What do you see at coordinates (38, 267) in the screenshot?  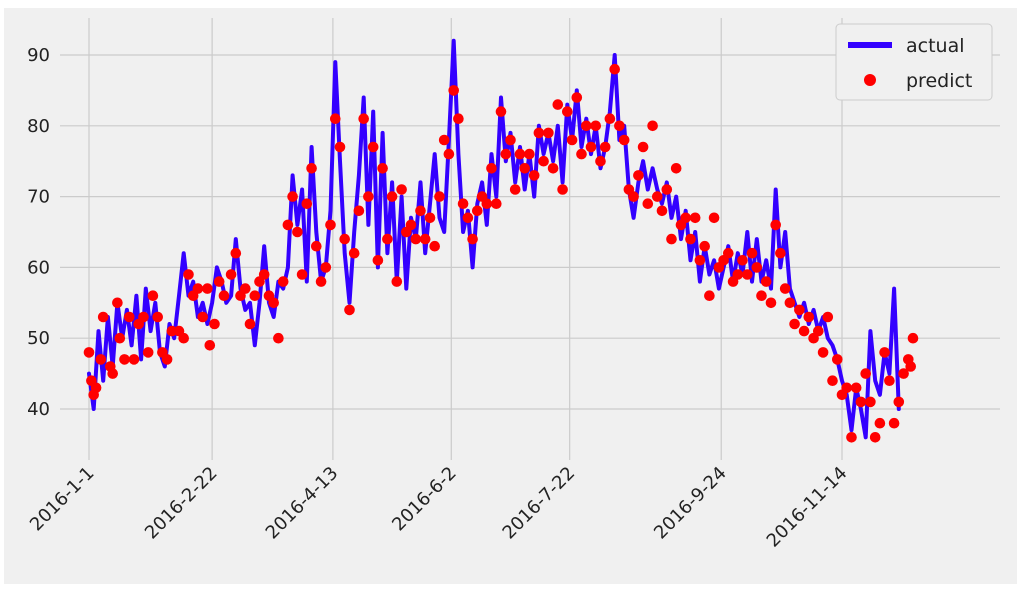 I see `y-tick-label: 60` at bounding box center [38, 267].